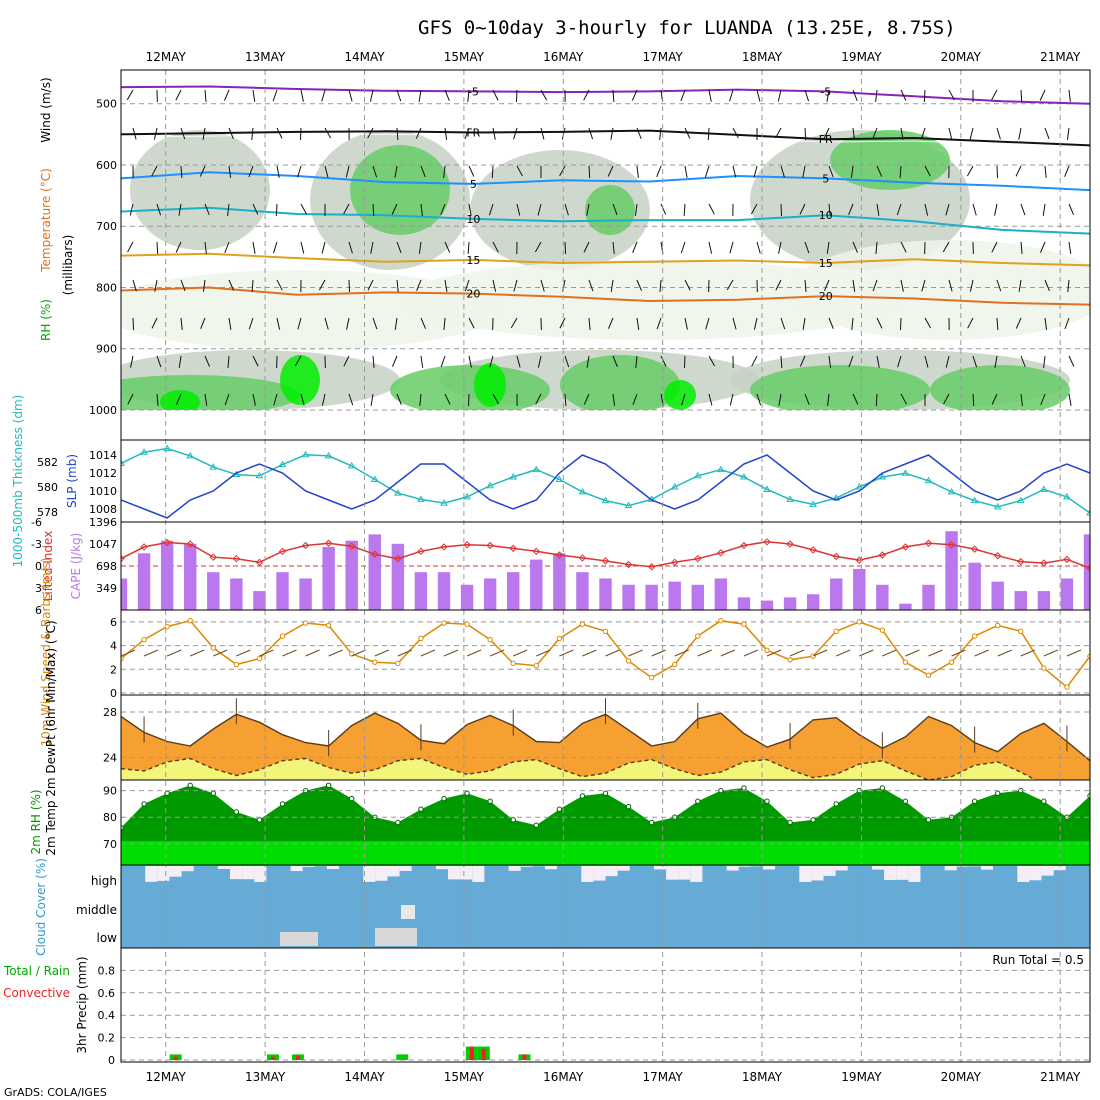 Image resolution: width=1100 pixels, height=1100 pixels. What do you see at coordinates (110, 712) in the screenshot?
I see `temp-tick-label: 28` at bounding box center [110, 712].